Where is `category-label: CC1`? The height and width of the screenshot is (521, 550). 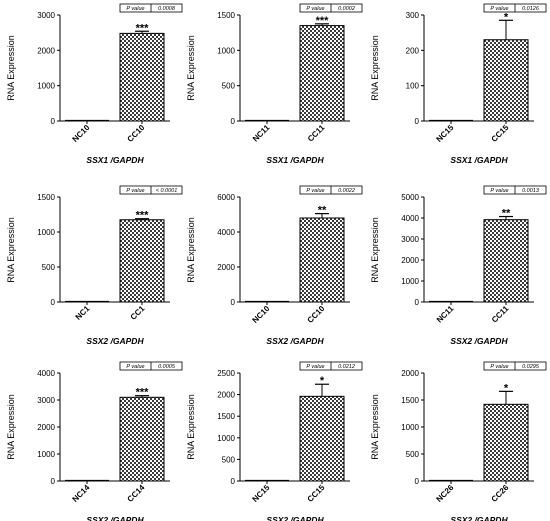
category-label: CC1 is located at coordinates (138, 313).